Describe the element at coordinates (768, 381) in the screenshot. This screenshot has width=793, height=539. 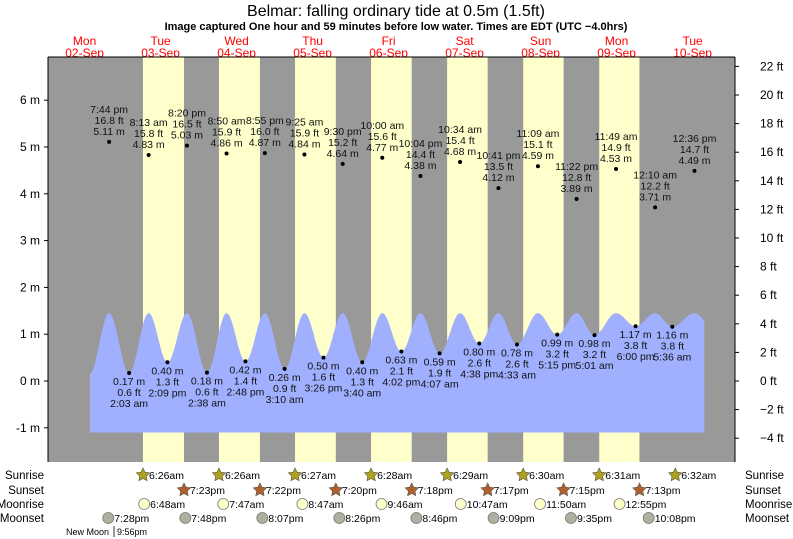
I see `right-axis-tick-label: 0 ft` at that location.